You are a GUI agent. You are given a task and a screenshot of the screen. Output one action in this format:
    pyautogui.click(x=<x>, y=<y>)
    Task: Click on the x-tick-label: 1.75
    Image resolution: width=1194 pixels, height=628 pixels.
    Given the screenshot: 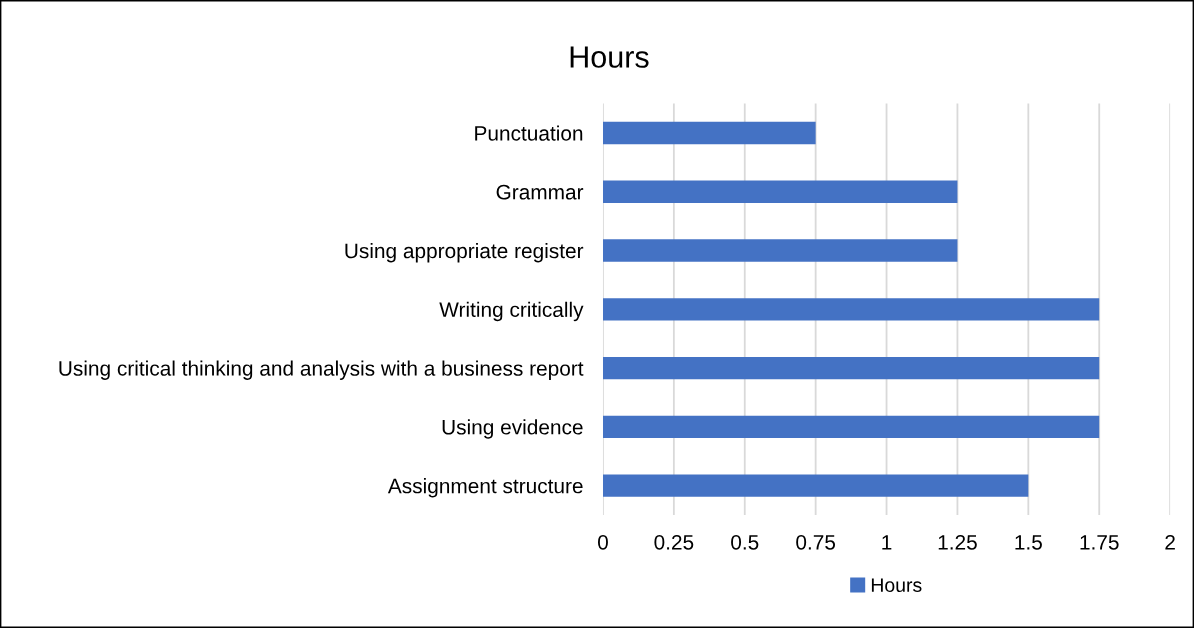 What is the action you would take?
    pyautogui.click(x=1099, y=542)
    